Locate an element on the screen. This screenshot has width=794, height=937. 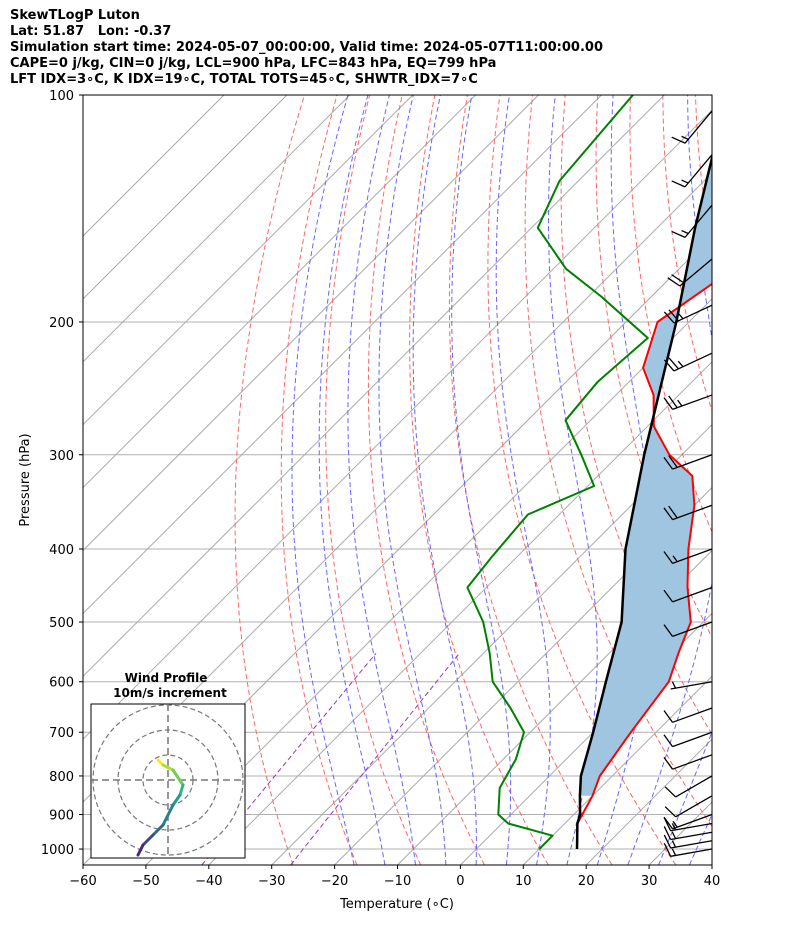
hodograph-content is located at coordinates (168, 781).